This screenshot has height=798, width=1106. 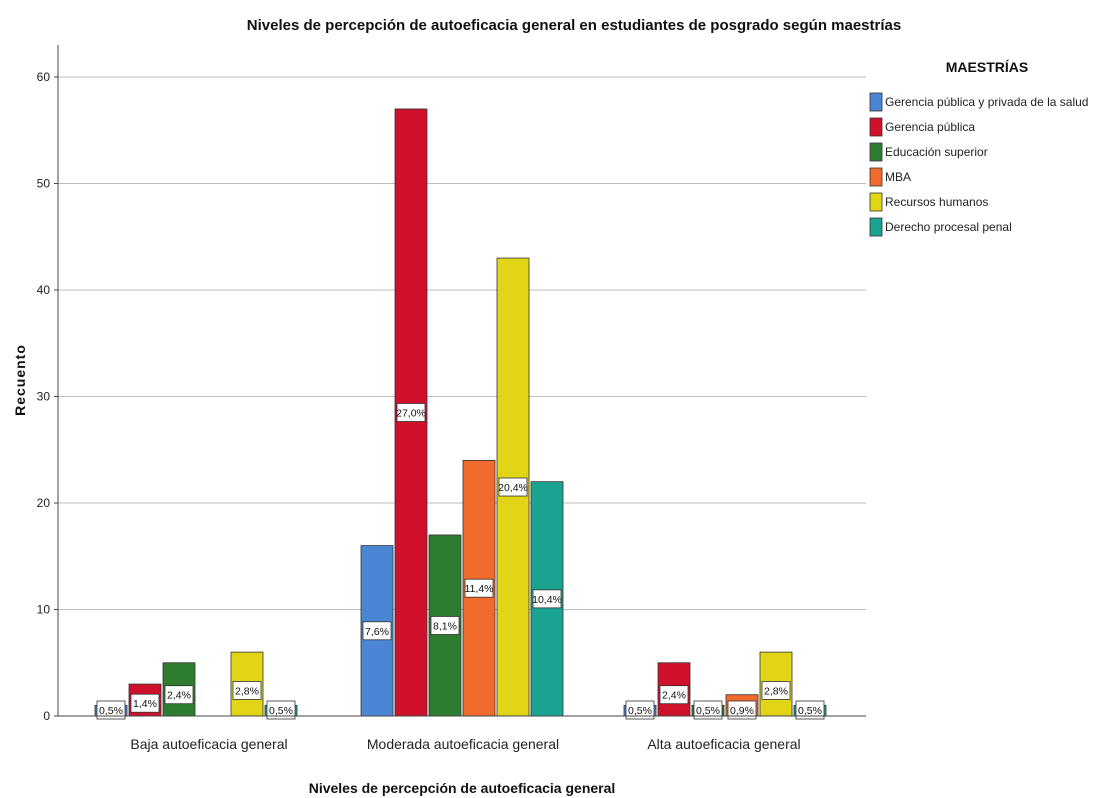 I want to click on data-label: 20,4%, so click(x=513, y=488).